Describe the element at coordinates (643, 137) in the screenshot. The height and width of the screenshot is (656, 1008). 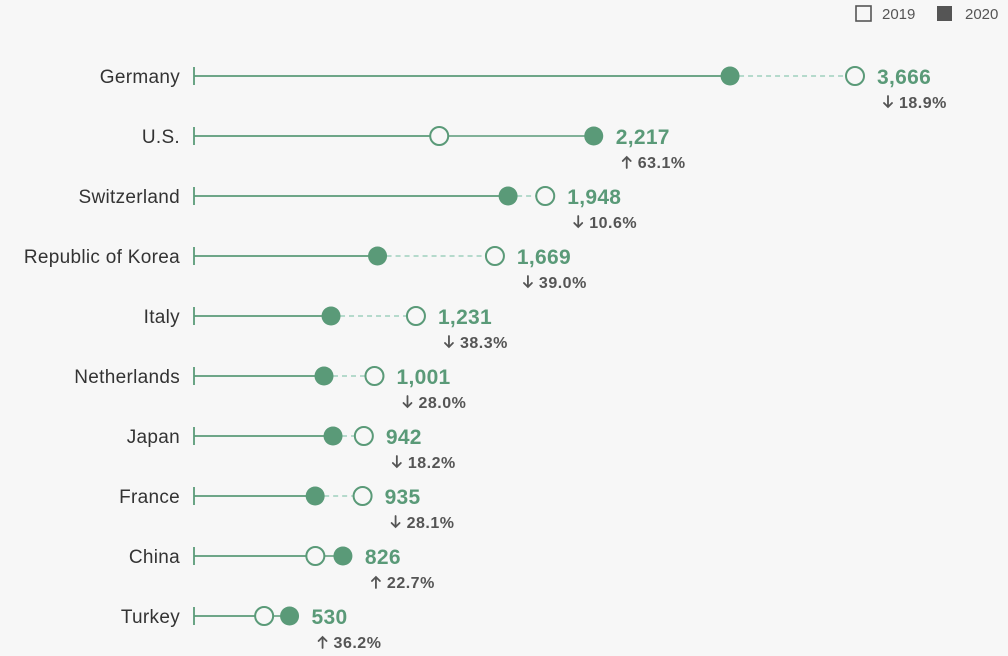
I see `value-label: 2,217` at that location.